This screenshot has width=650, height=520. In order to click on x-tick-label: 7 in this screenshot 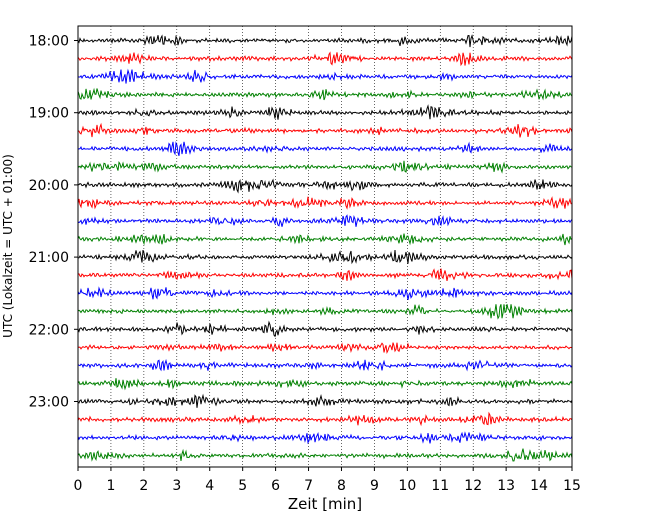, I will do `click(308, 486)`.